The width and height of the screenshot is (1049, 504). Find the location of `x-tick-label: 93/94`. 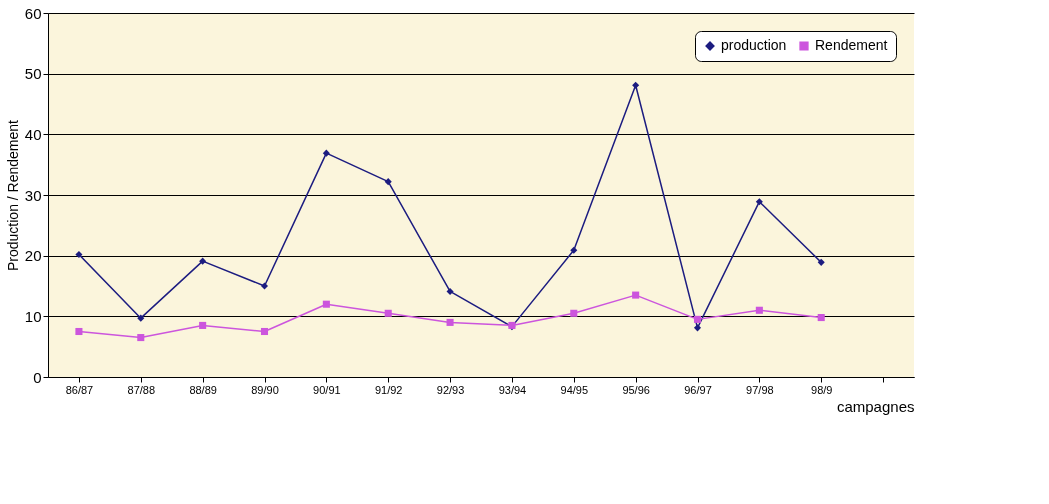

x-tick-label: 93/94 is located at coordinates (512, 389).